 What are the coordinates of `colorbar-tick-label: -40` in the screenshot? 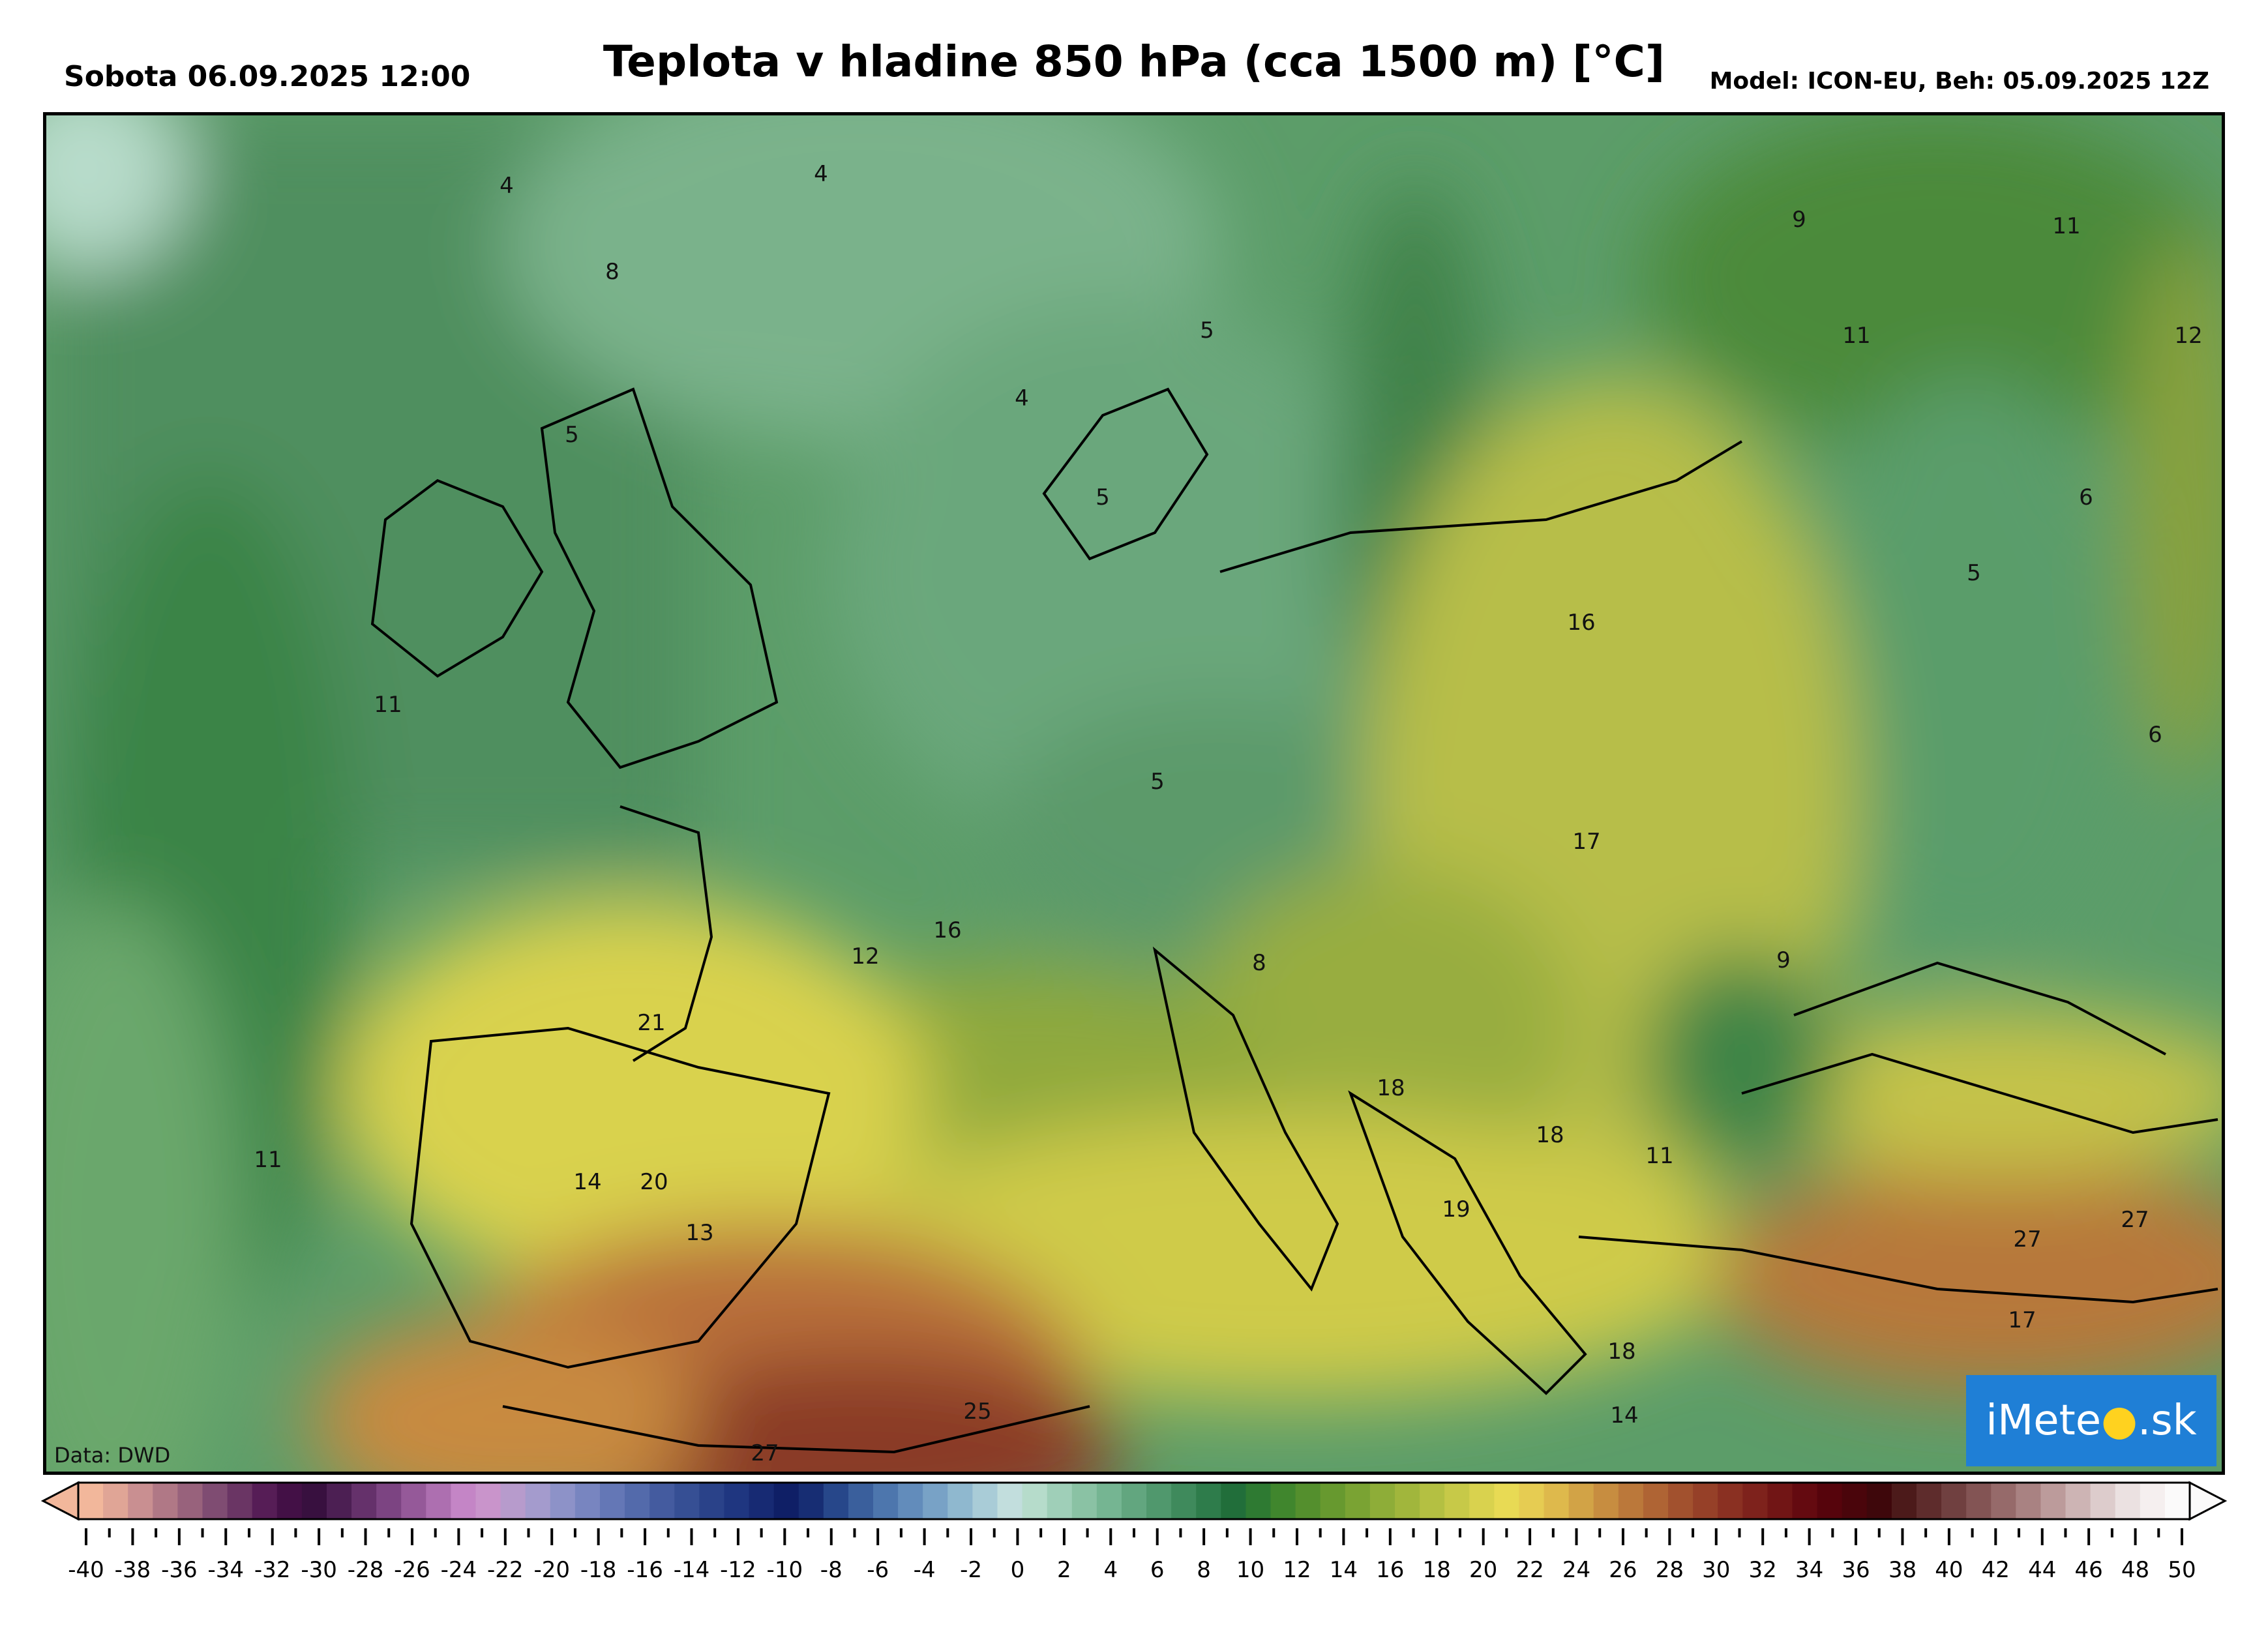 It's located at (86, 1570).